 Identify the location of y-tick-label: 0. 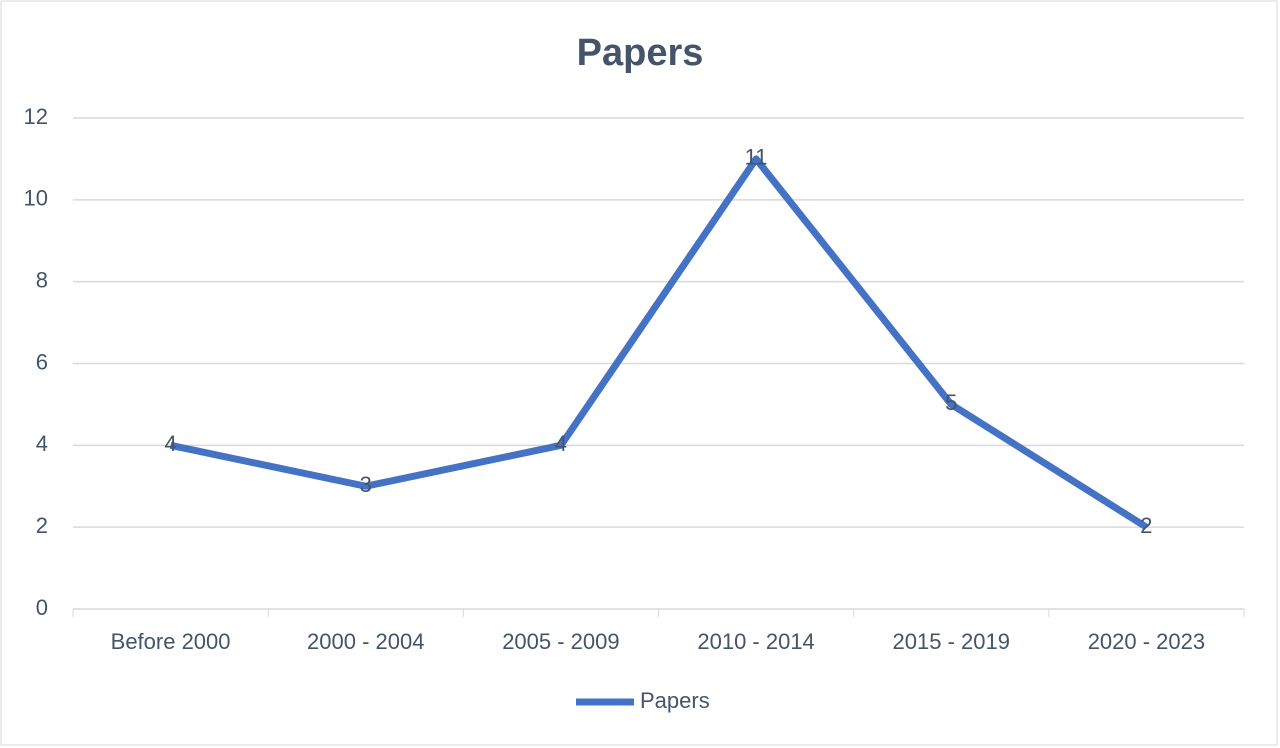
(42, 607).